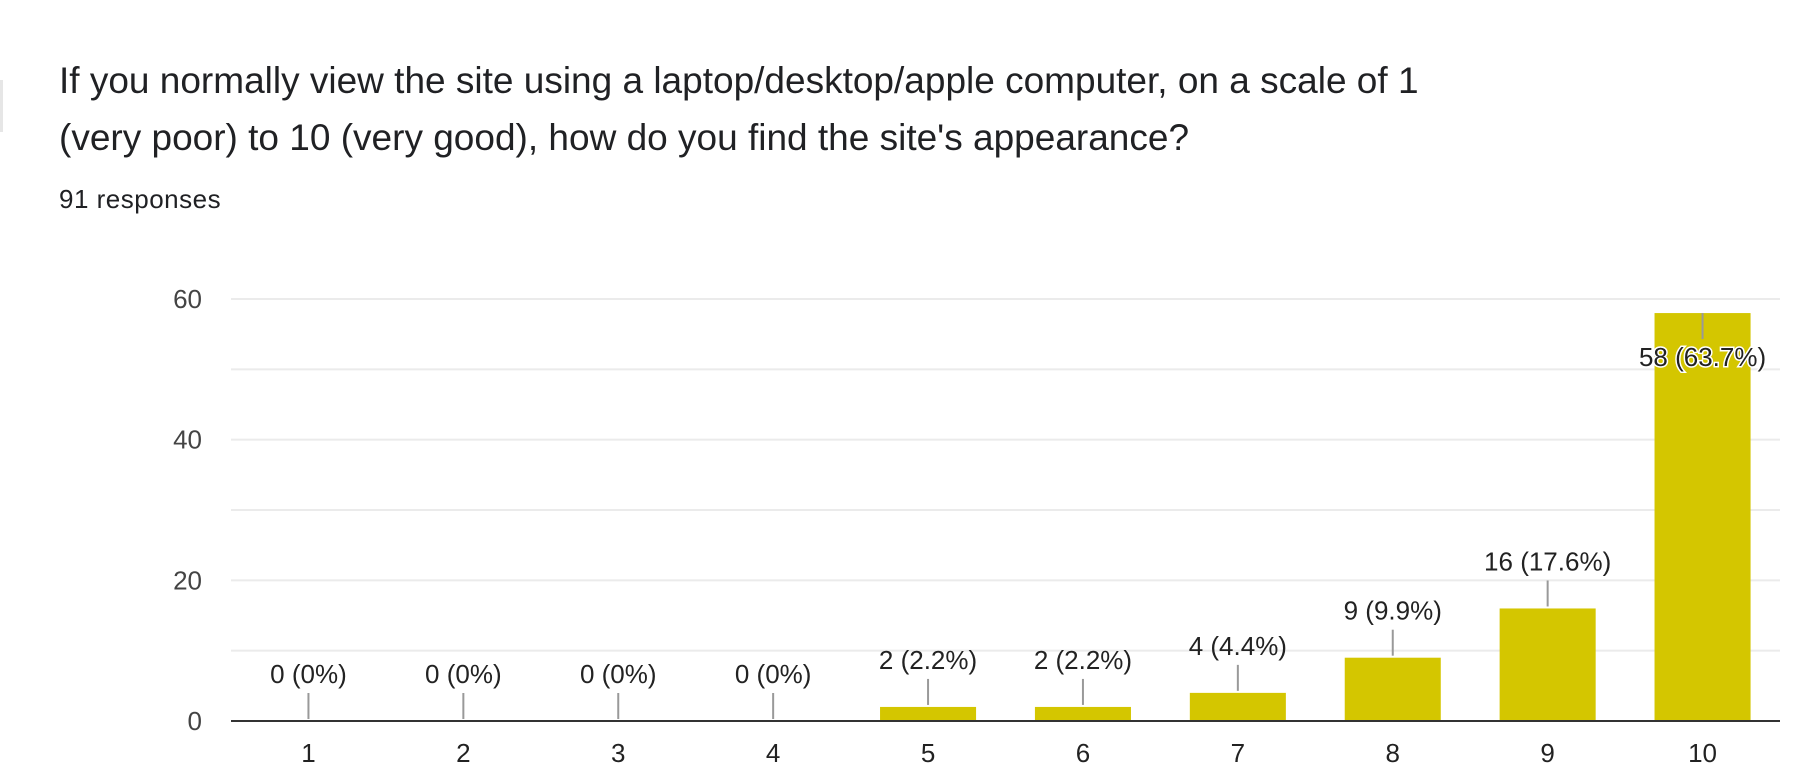 This screenshot has width=1801, height=780. I want to click on x-tick-label: 6, so click(1083, 753).